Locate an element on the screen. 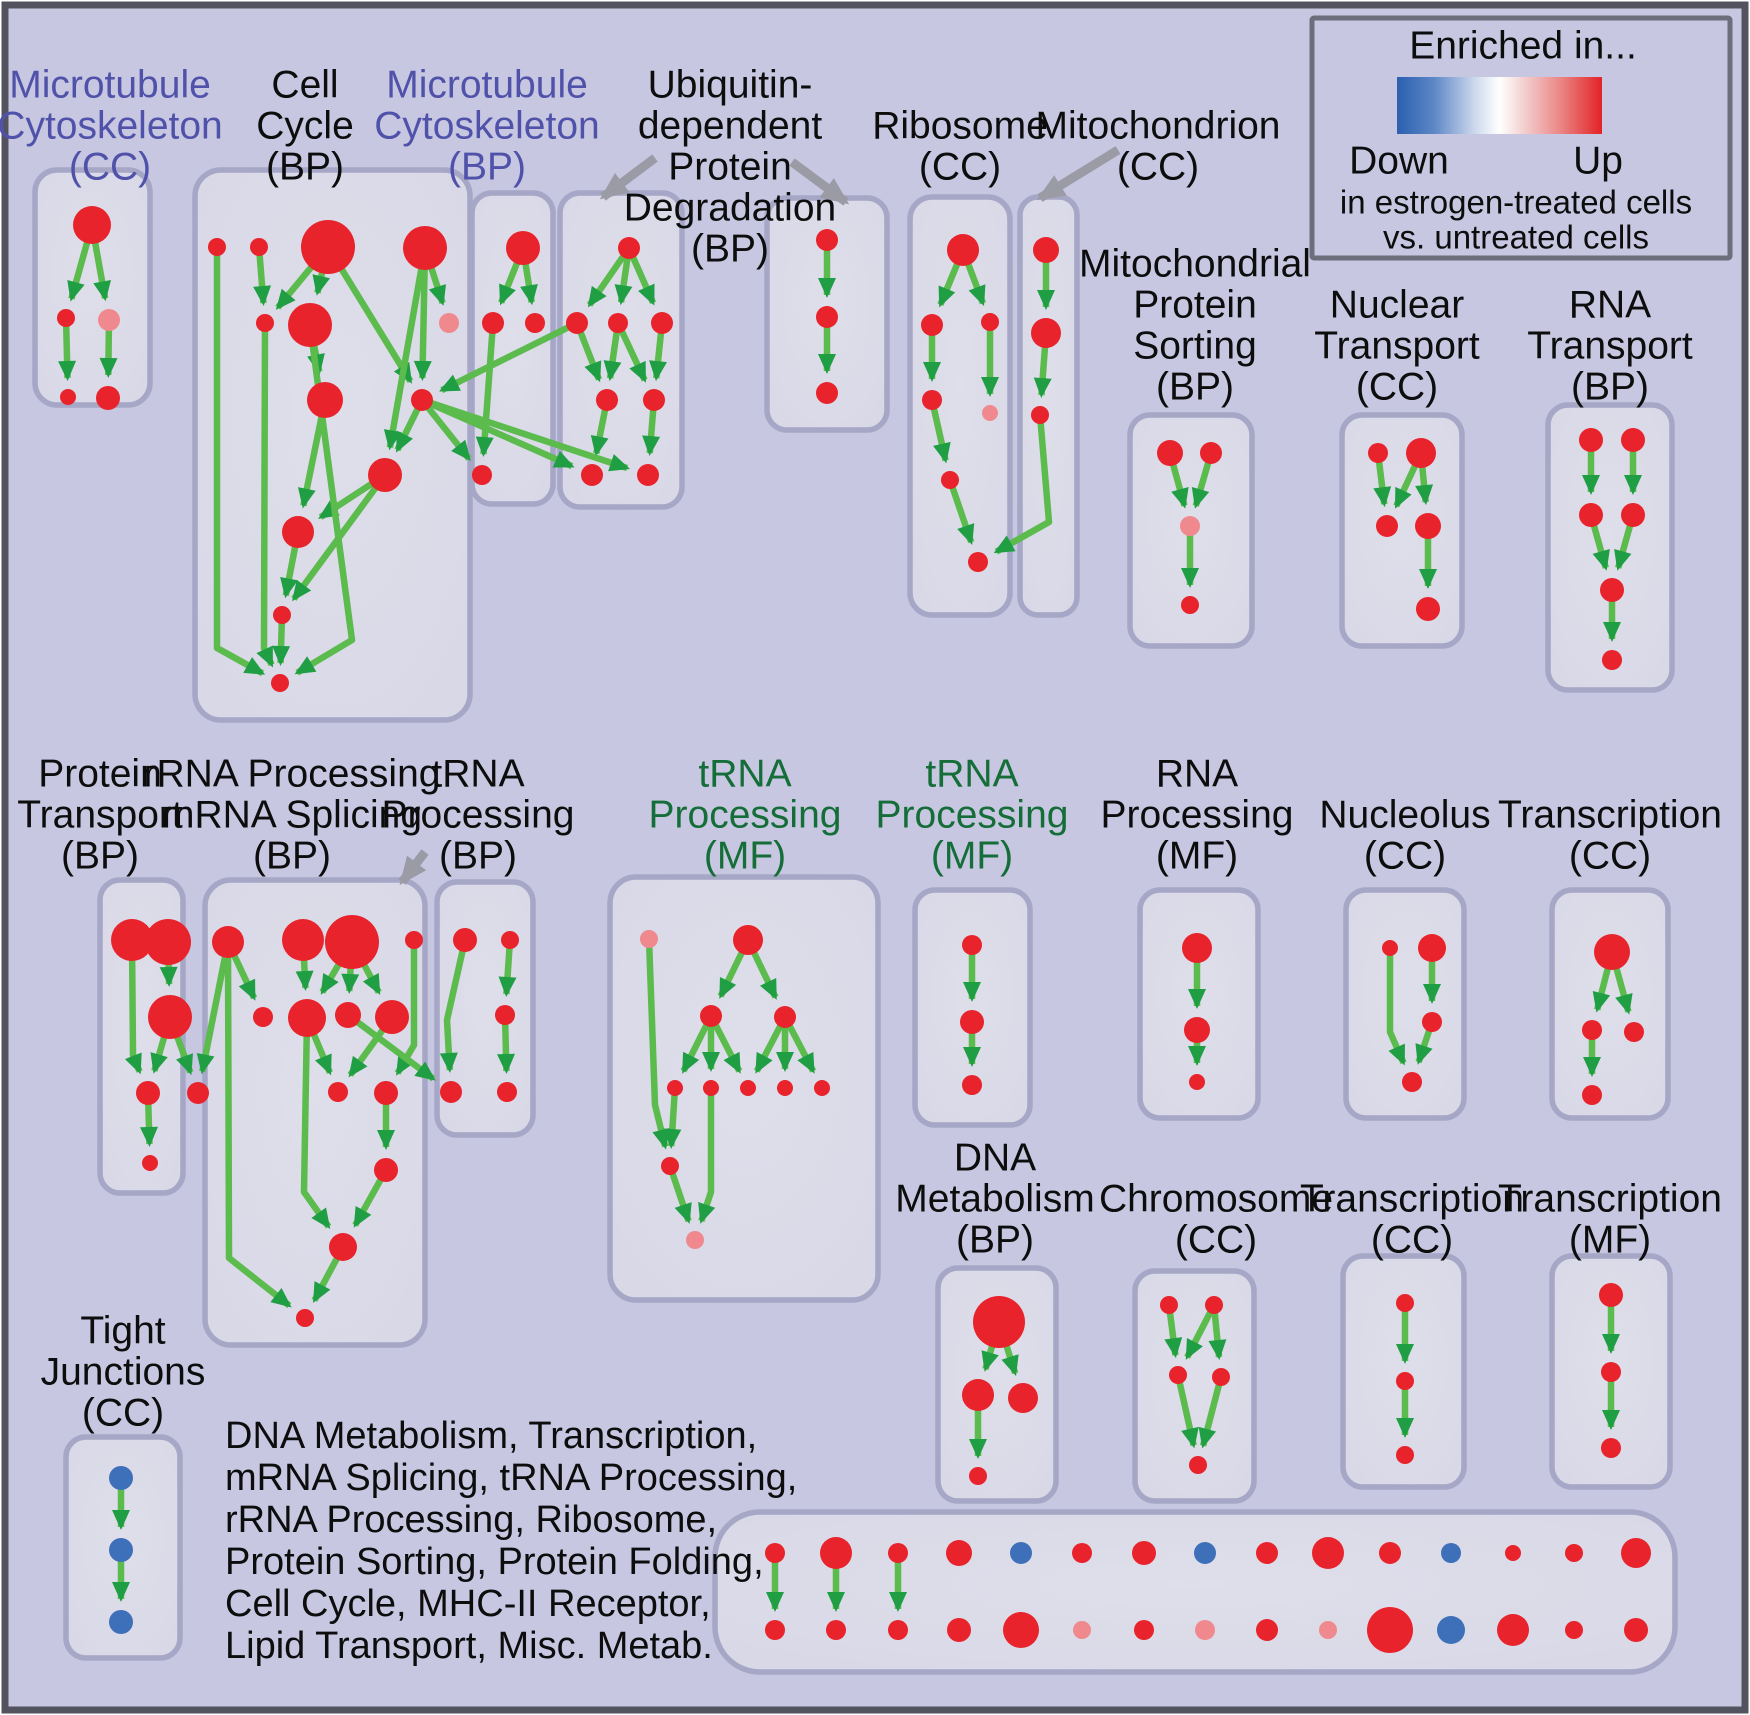 The height and width of the screenshot is (1715, 1750). cluster-label-tight-junctions-cc: (CC) is located at coordinates (123, 1412).